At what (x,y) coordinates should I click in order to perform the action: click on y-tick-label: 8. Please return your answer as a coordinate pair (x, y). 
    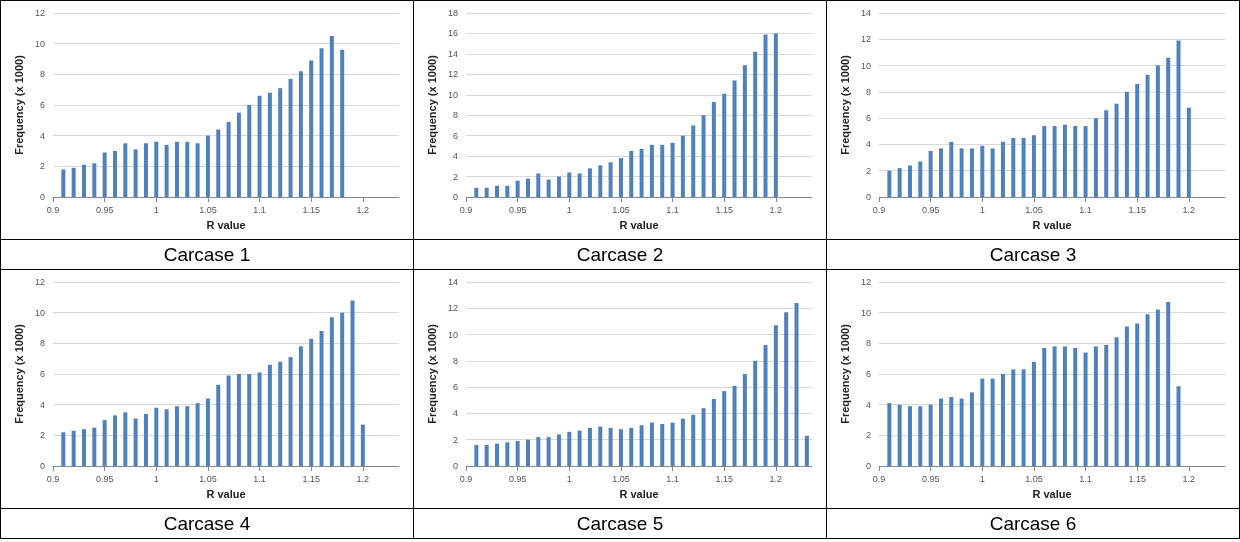
    Looking at the image, I should click on (455, 360).